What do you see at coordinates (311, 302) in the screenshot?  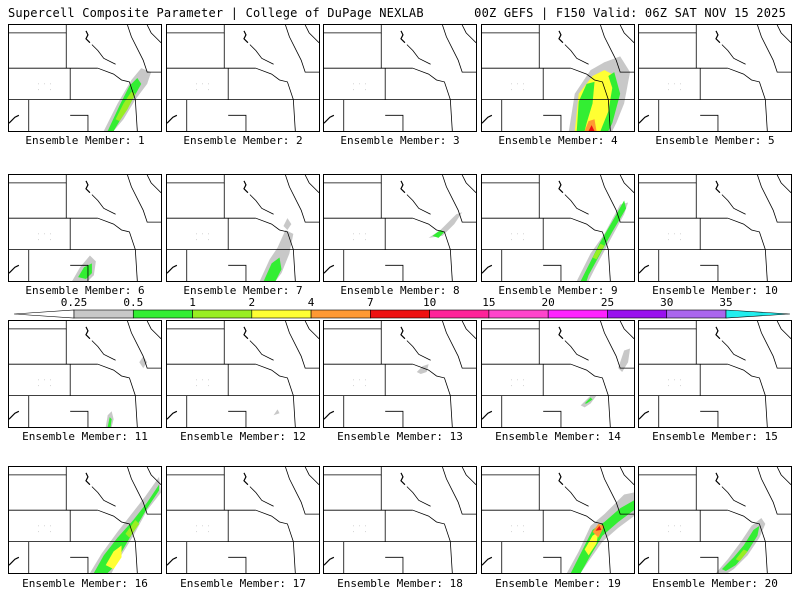 I see `colorbar-tick-label: 4` at bounding box center [311, 302].